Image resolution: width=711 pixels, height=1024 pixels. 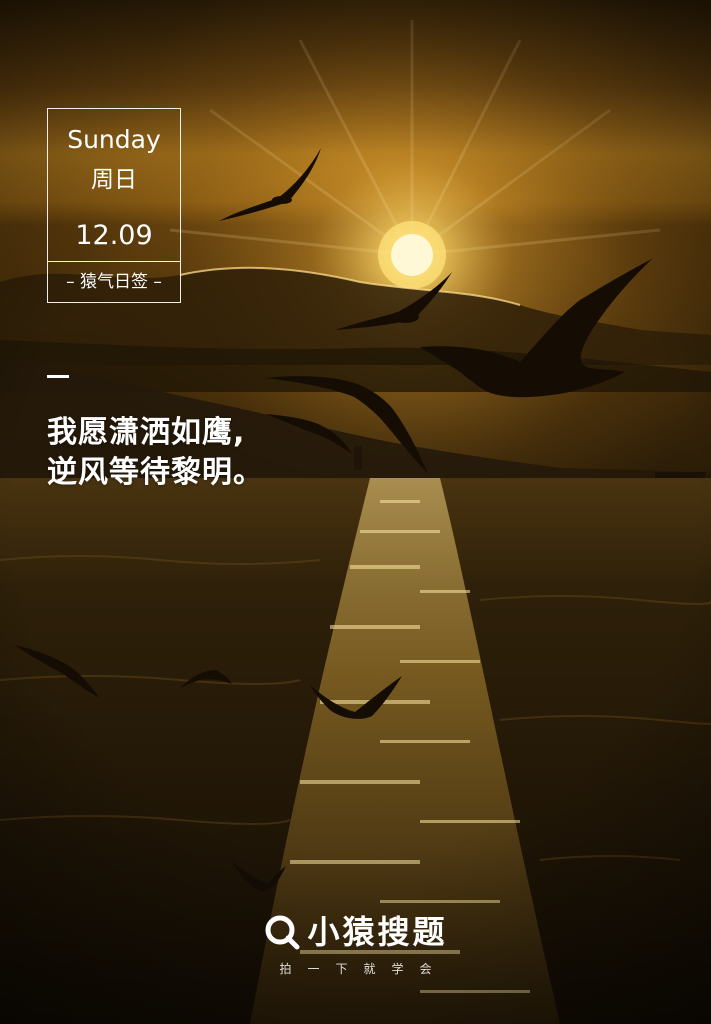 What do you see at coordinates (114, 180) in the screenshot?
I see `weekday-chinese: 周日` at bounding box center [114, 180].